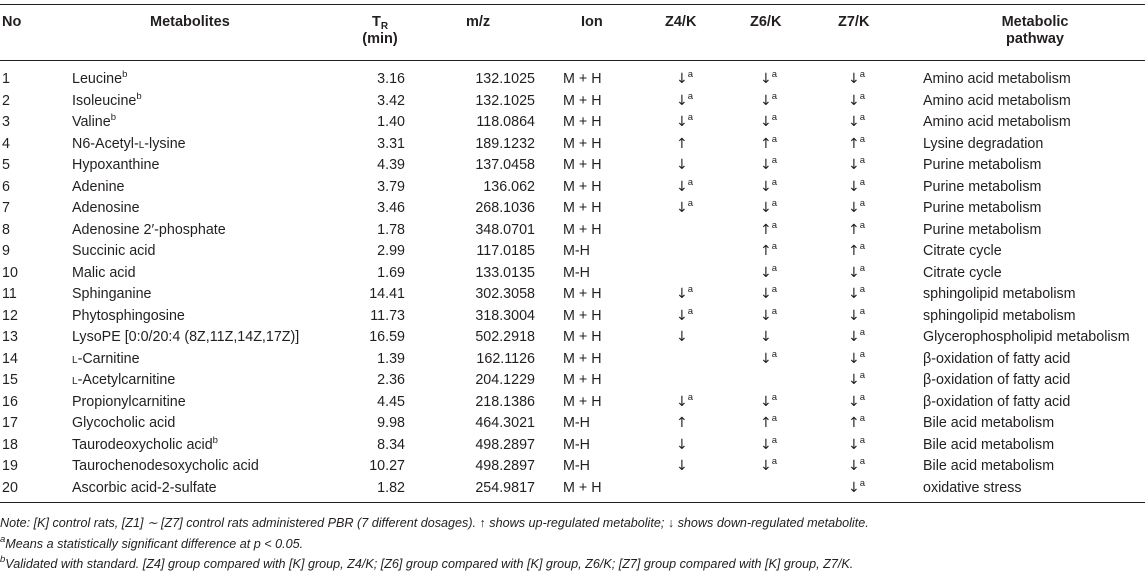 This screenshot has width=1145, height=574. Describe the element at coordinates (10, 444) in the screenshot. I see `cell-no: 18` at that location.